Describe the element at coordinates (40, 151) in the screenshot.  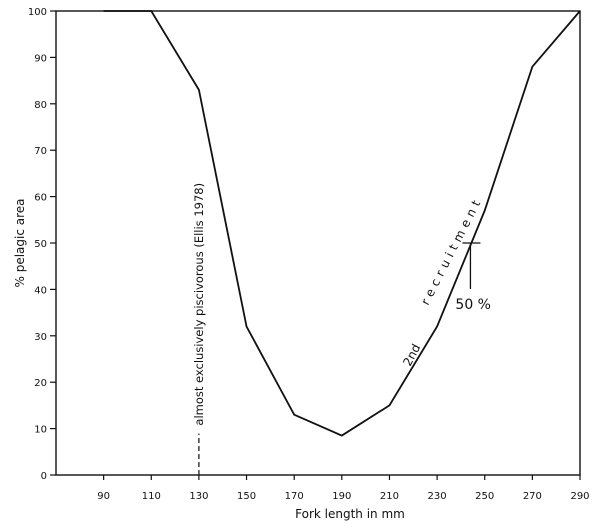
I see `y-tick-label: 70` at that location.